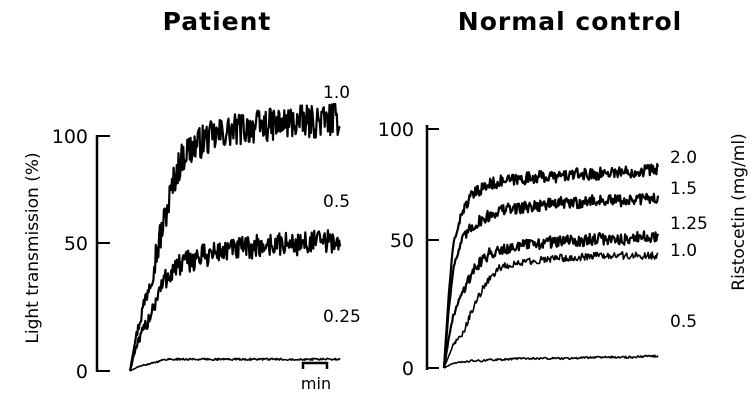  I want to click on control-title: Normal control, so click(570, 21).